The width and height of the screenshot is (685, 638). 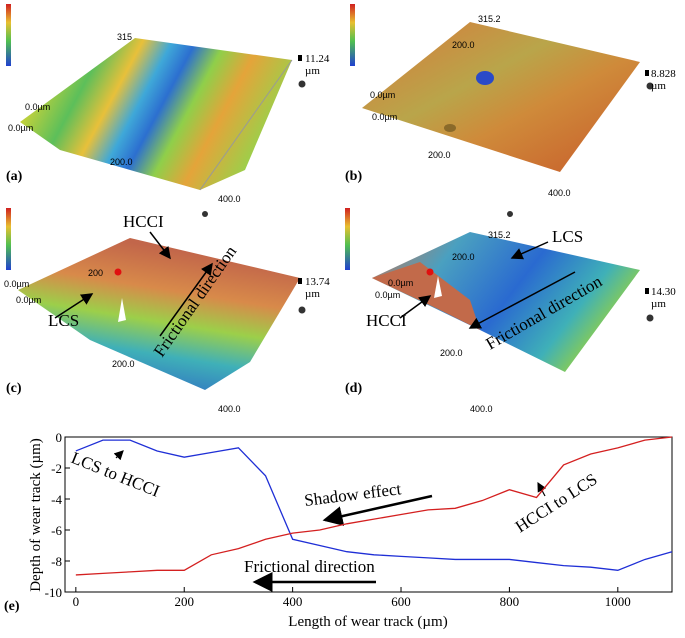 I want to click on panel-a: 315 11.24 µm 0.0µm 0.0µm 200.0 400.0 (a), so click(x=168, y=104).